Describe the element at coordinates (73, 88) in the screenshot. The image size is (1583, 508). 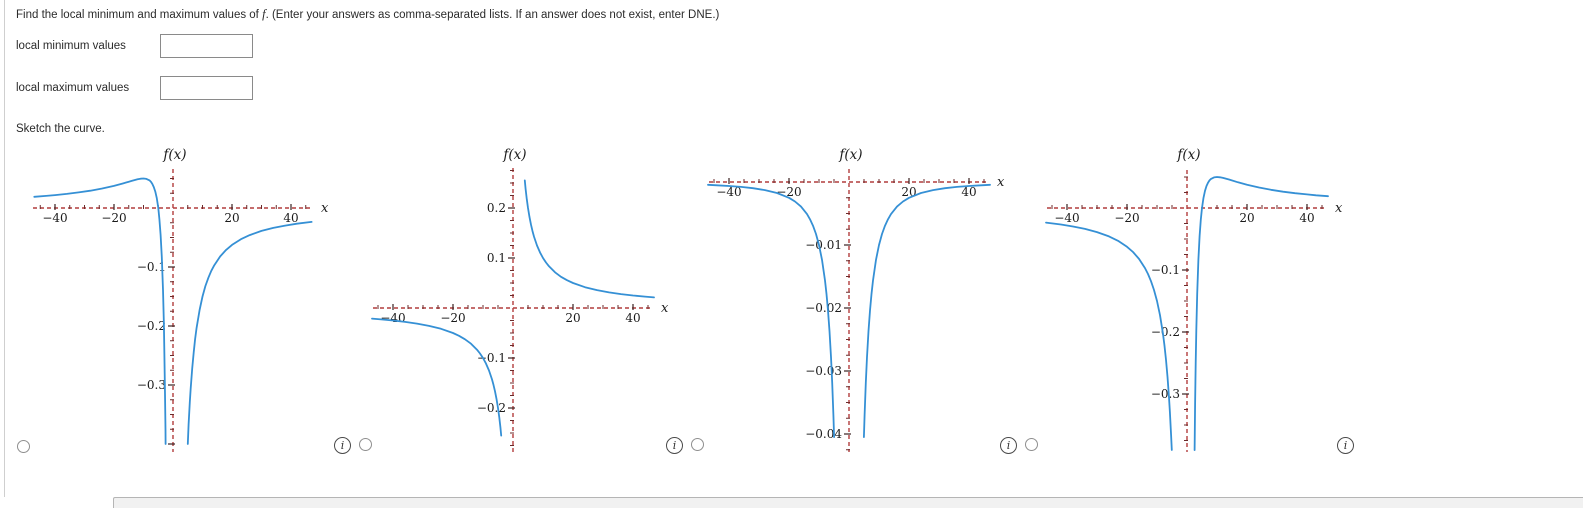
I see `local-maximum-label: local maximum values` at that location.